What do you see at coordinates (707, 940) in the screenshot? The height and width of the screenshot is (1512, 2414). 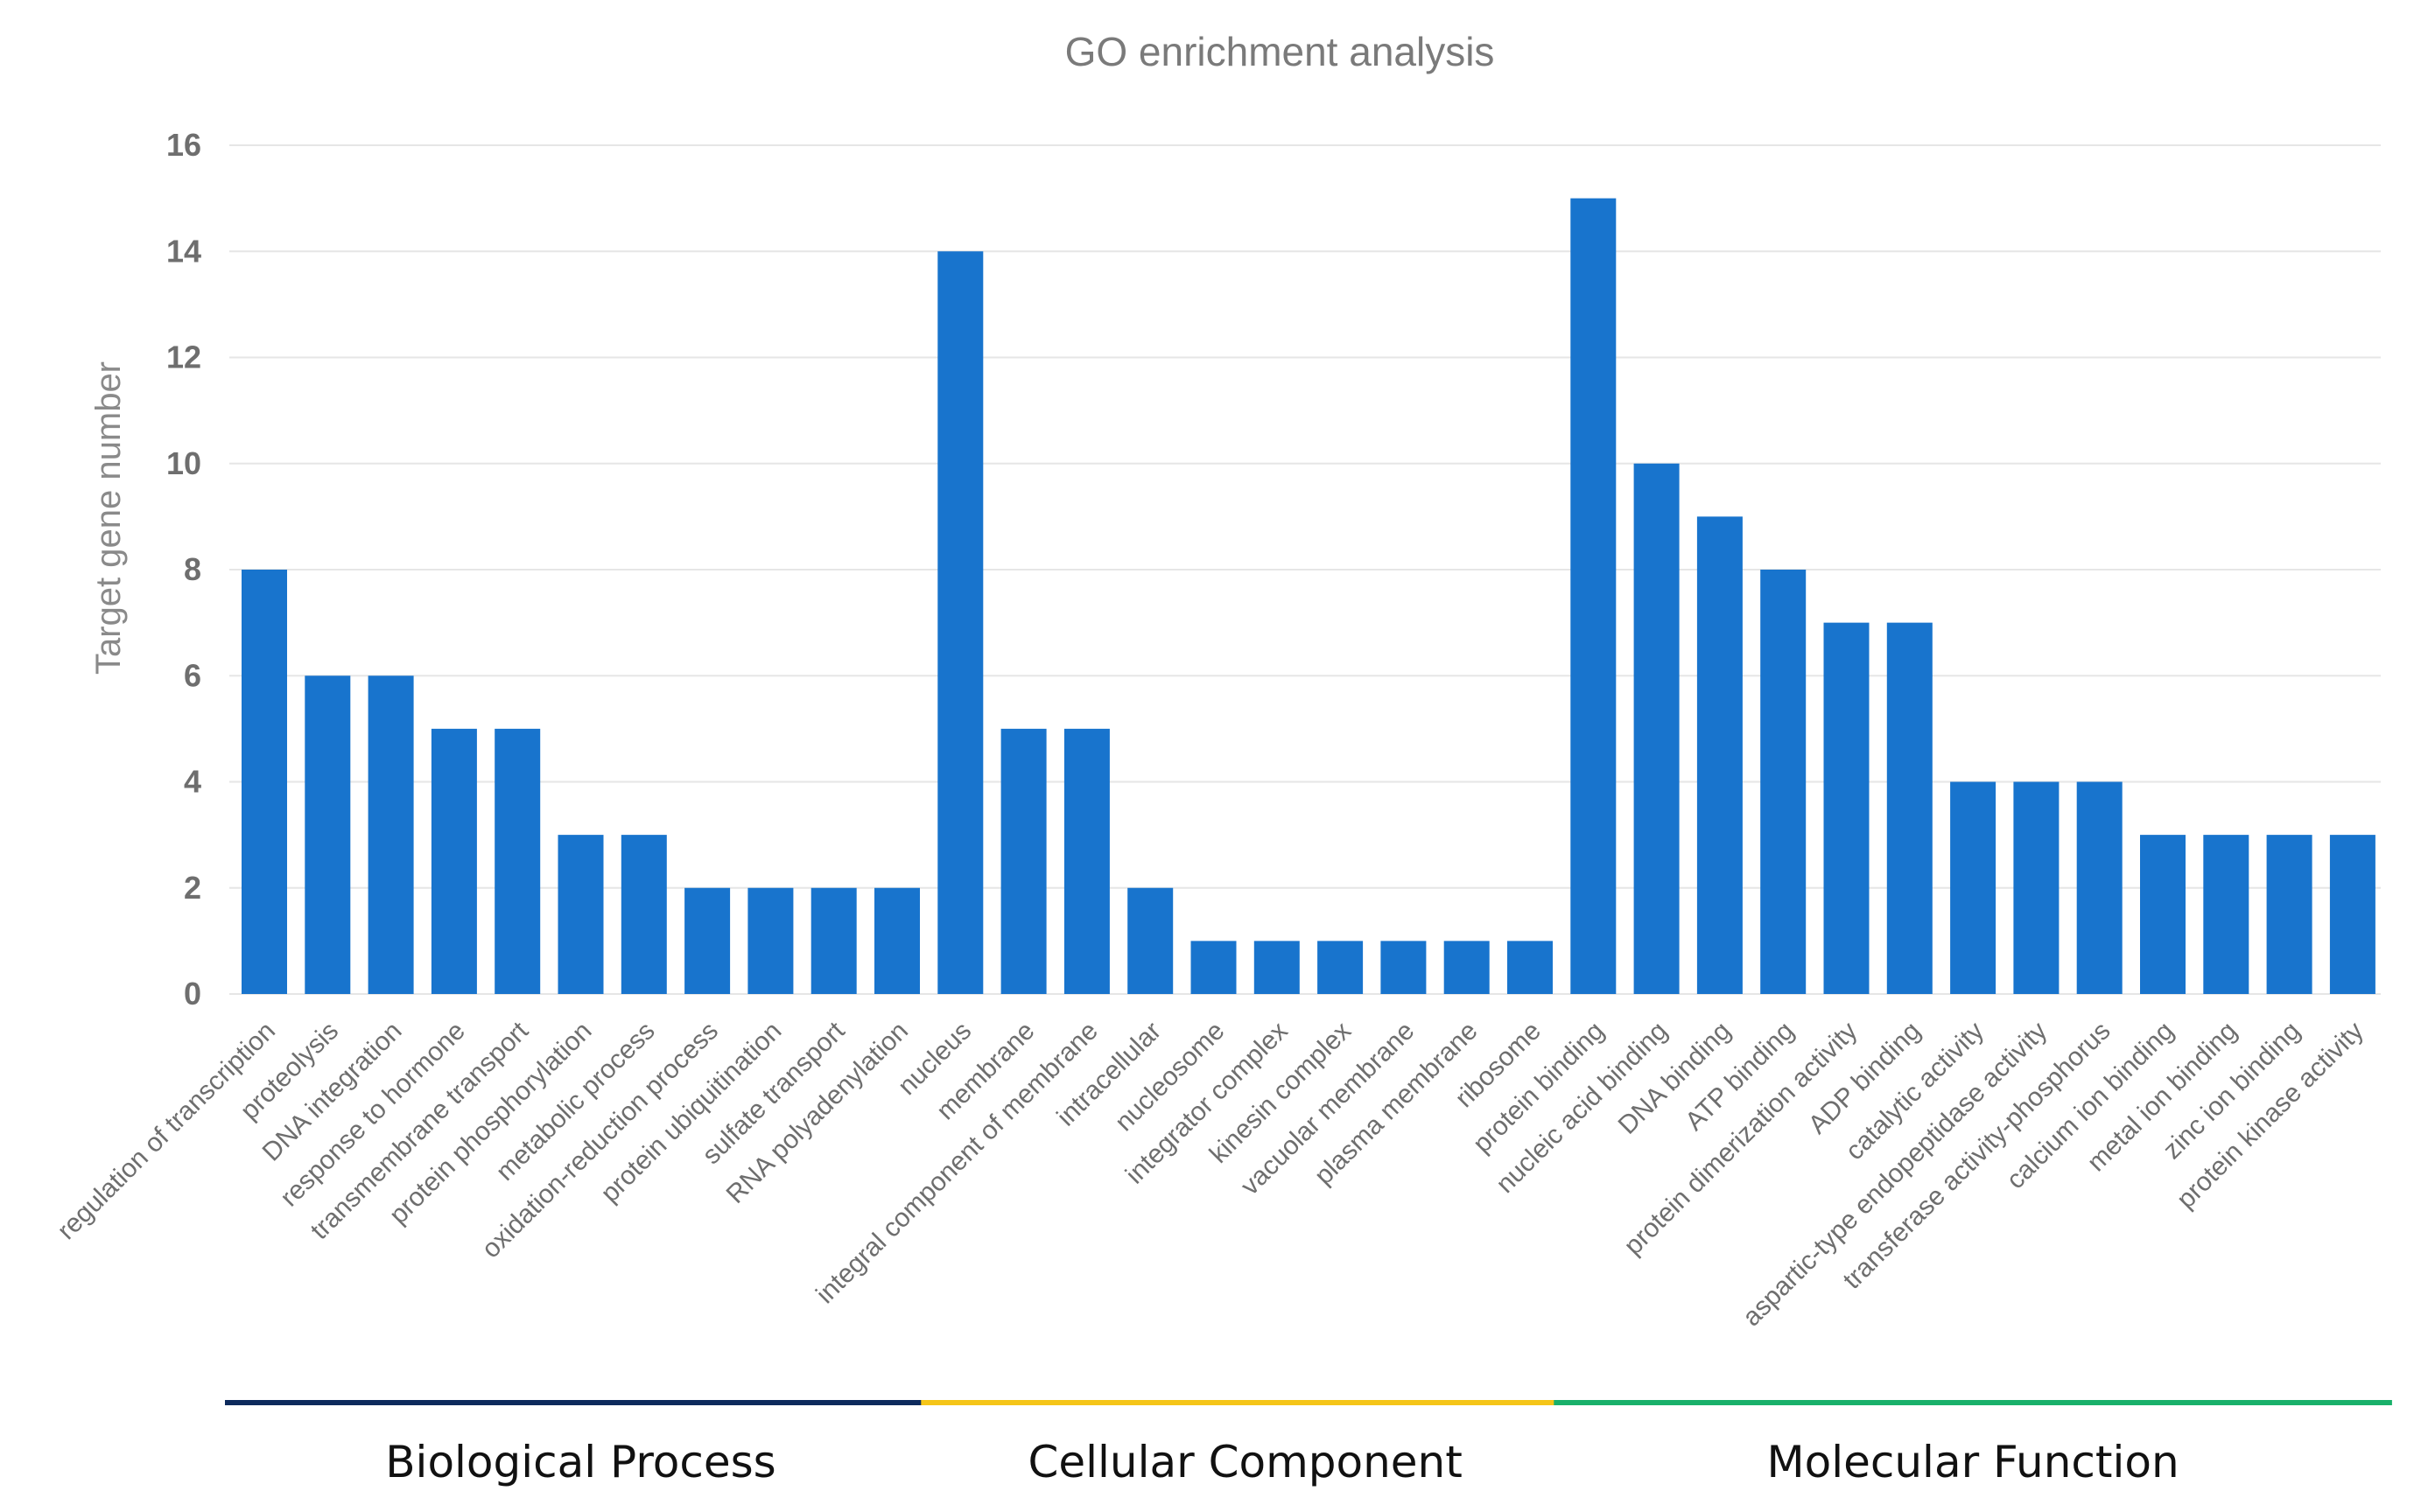 I see `bar-oxidation-reduction-process` at bounding box center [707, 940].